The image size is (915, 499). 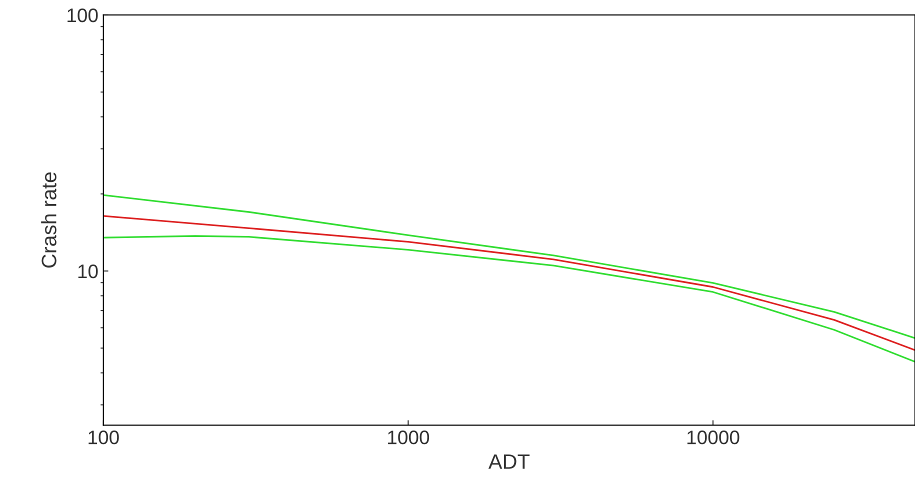 I want to click on y-tick-label: 10, so click(x=88, y=271).